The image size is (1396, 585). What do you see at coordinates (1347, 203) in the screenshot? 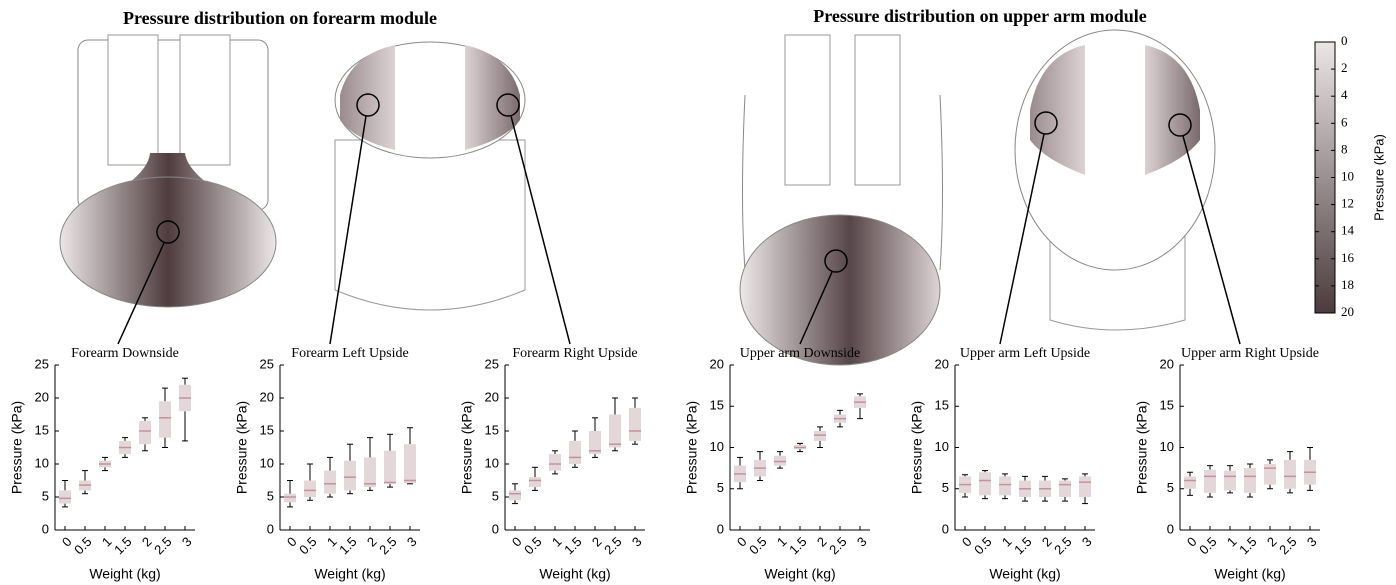
I see `colorbar-tick-label: 12` at bounding box center [1347, 203].